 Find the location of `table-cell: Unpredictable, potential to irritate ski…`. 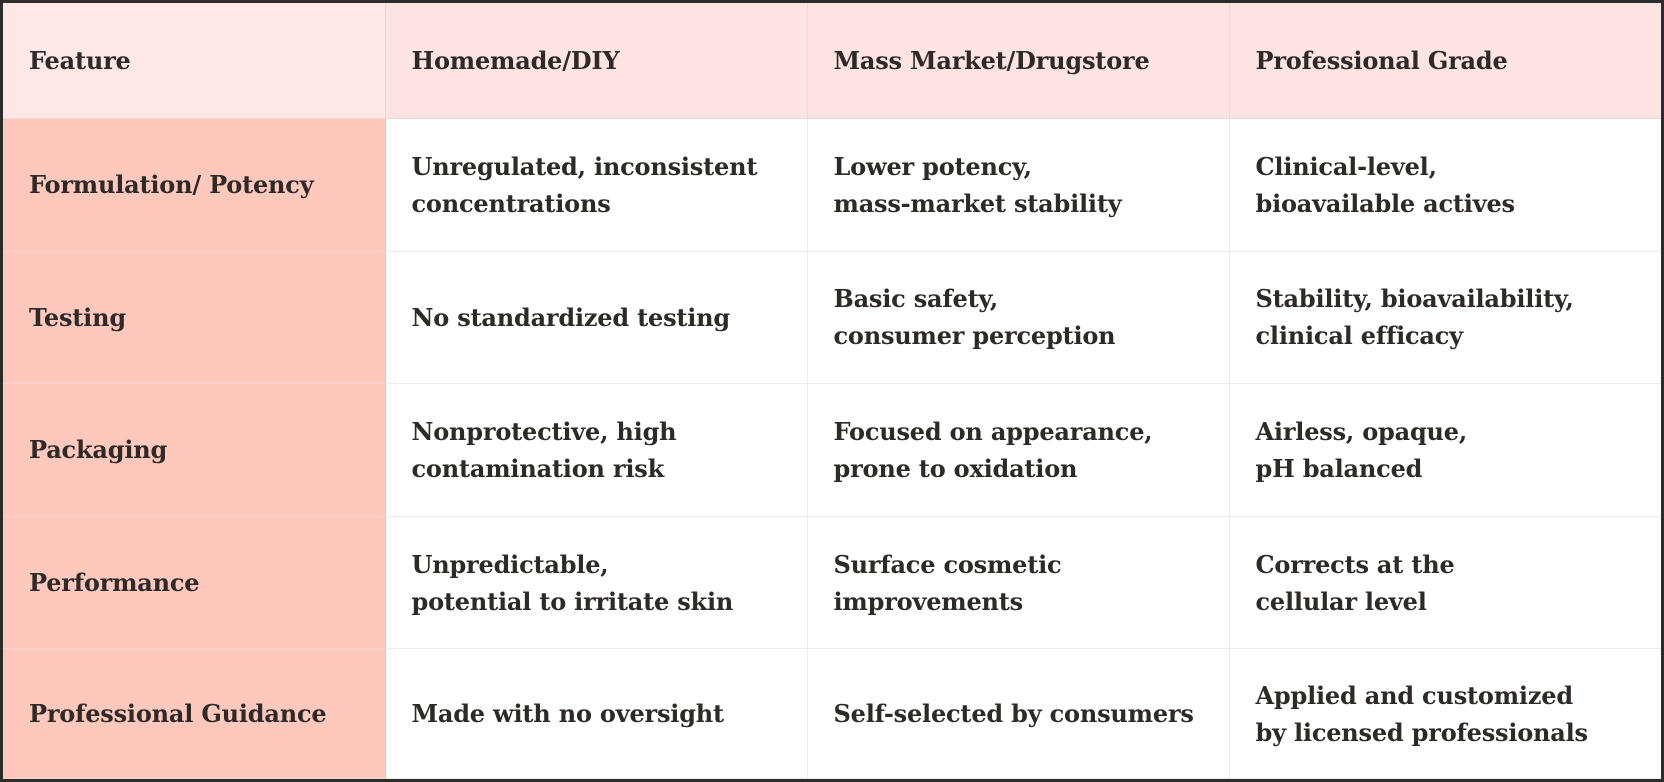

table-cell: Unpredictable, potential to irritate ski… is located at coordinates (596, 583).